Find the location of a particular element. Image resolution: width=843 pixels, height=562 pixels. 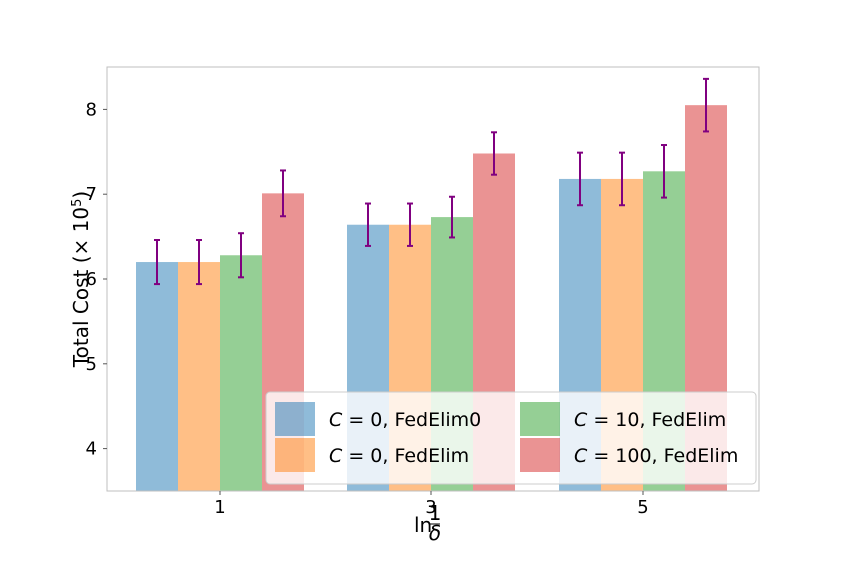

legend-label: C = 0, FedElim is located at coordinates (399, 456).